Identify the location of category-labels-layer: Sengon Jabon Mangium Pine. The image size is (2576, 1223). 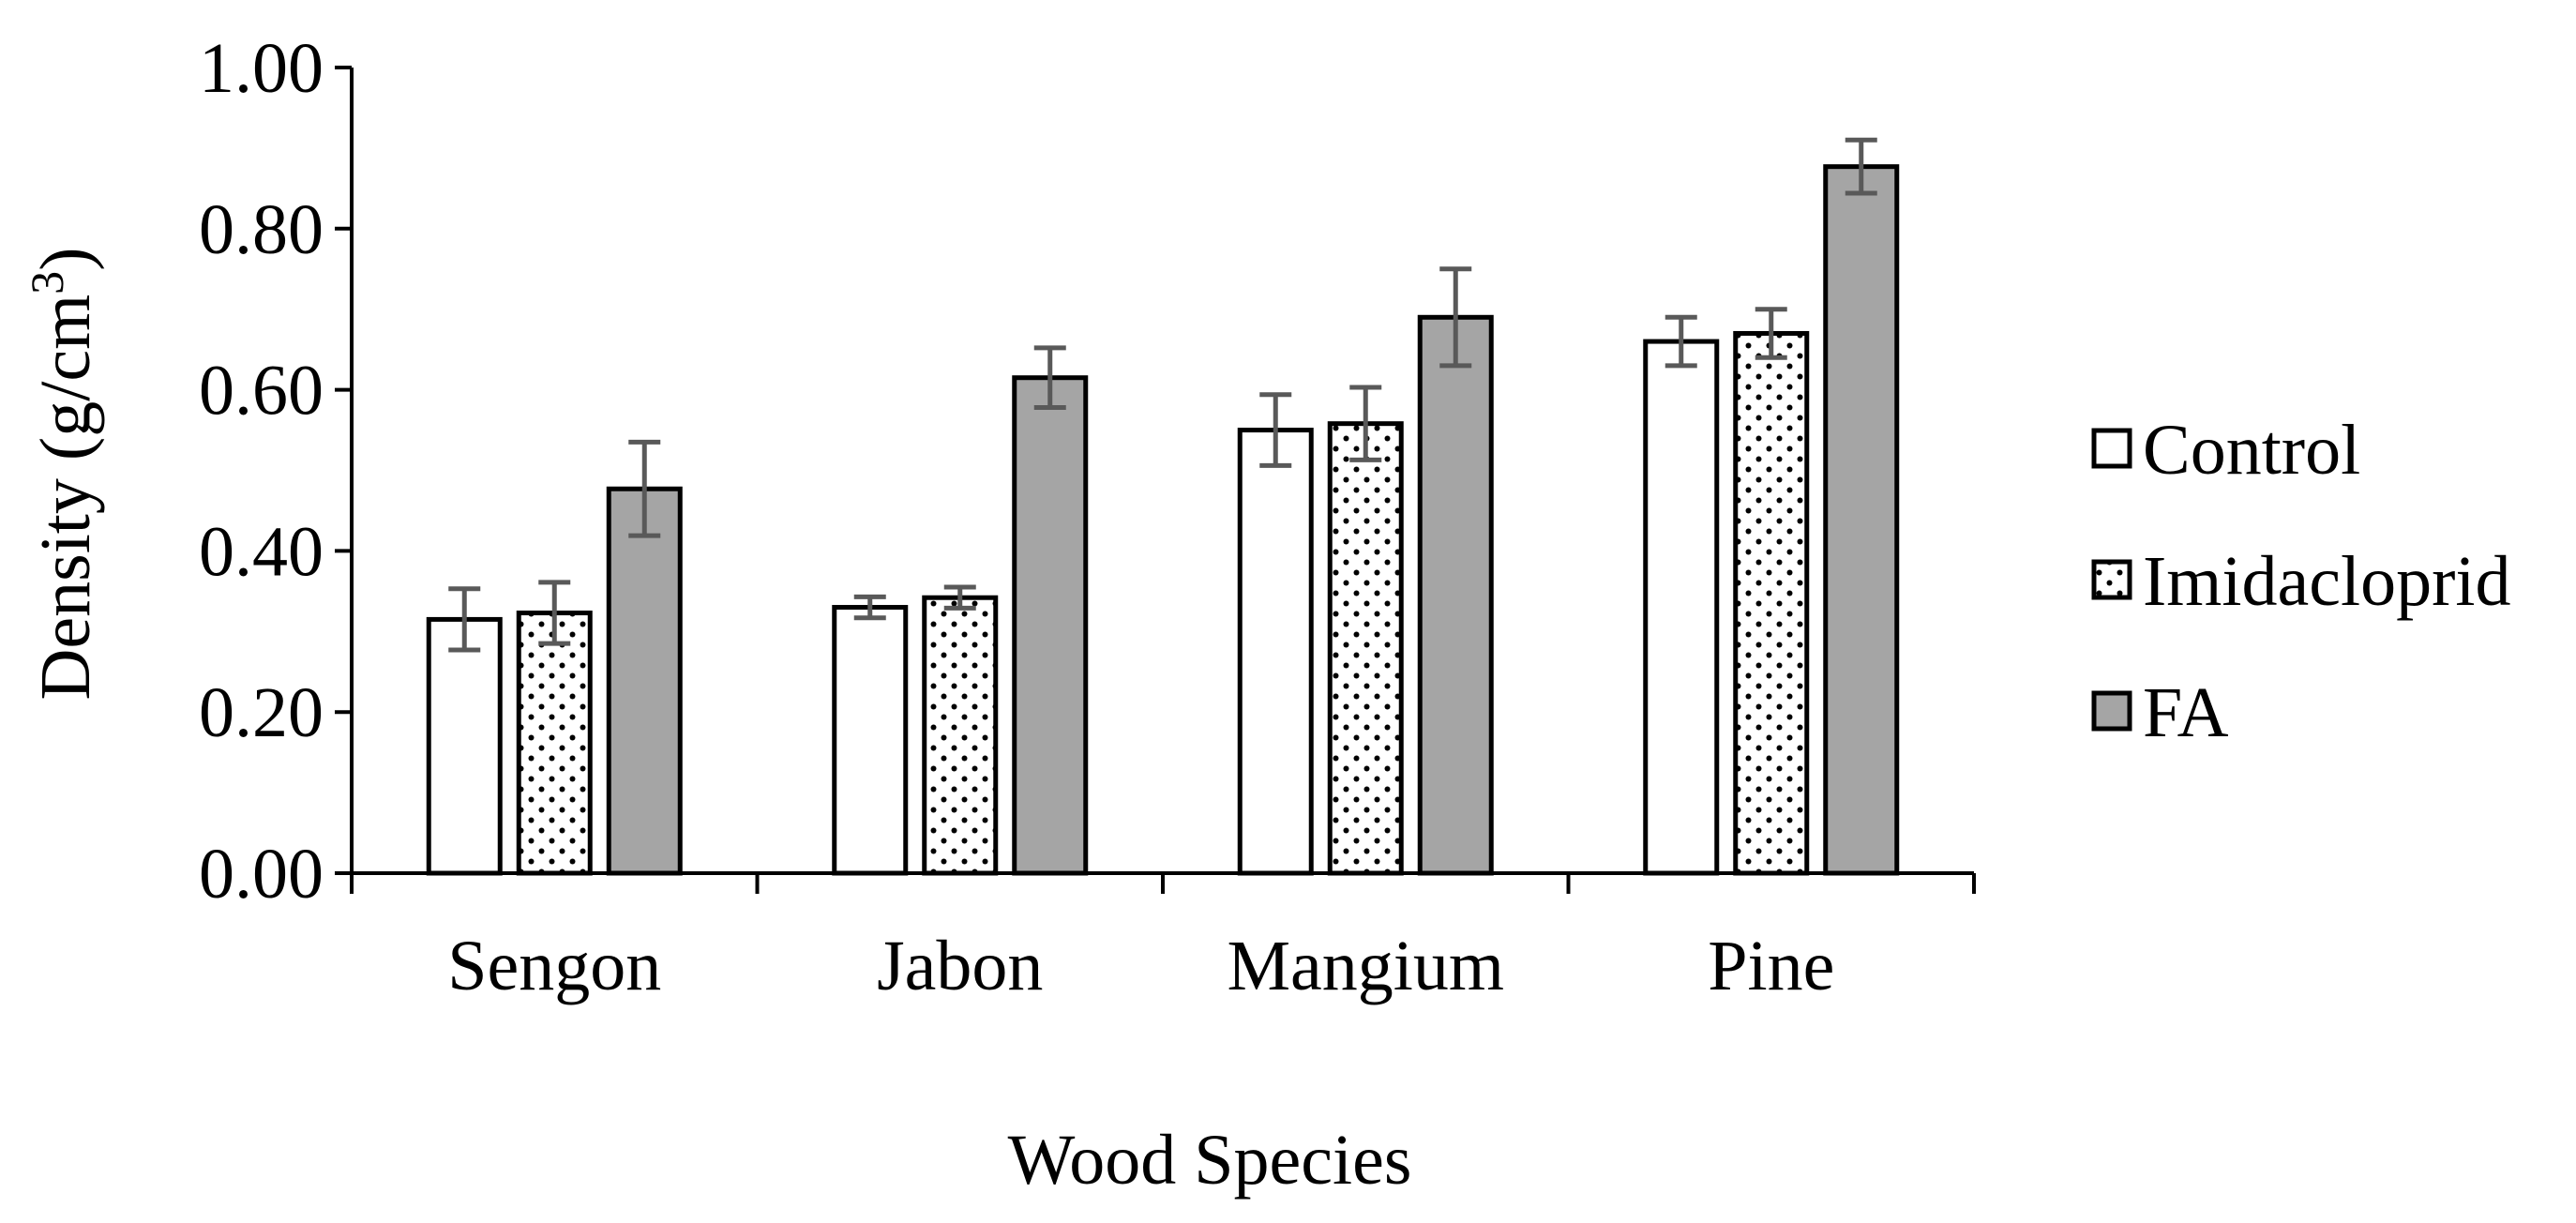
(1140, 966).